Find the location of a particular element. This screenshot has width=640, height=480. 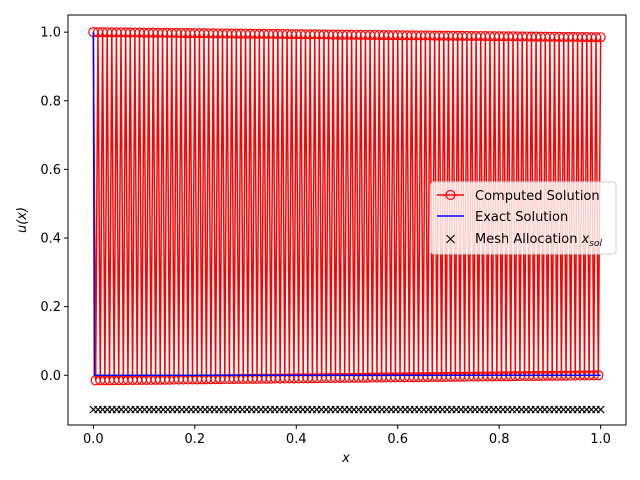

legend-mesh-label: Mesh Allocation xsol is located at coordinates (538, 240).